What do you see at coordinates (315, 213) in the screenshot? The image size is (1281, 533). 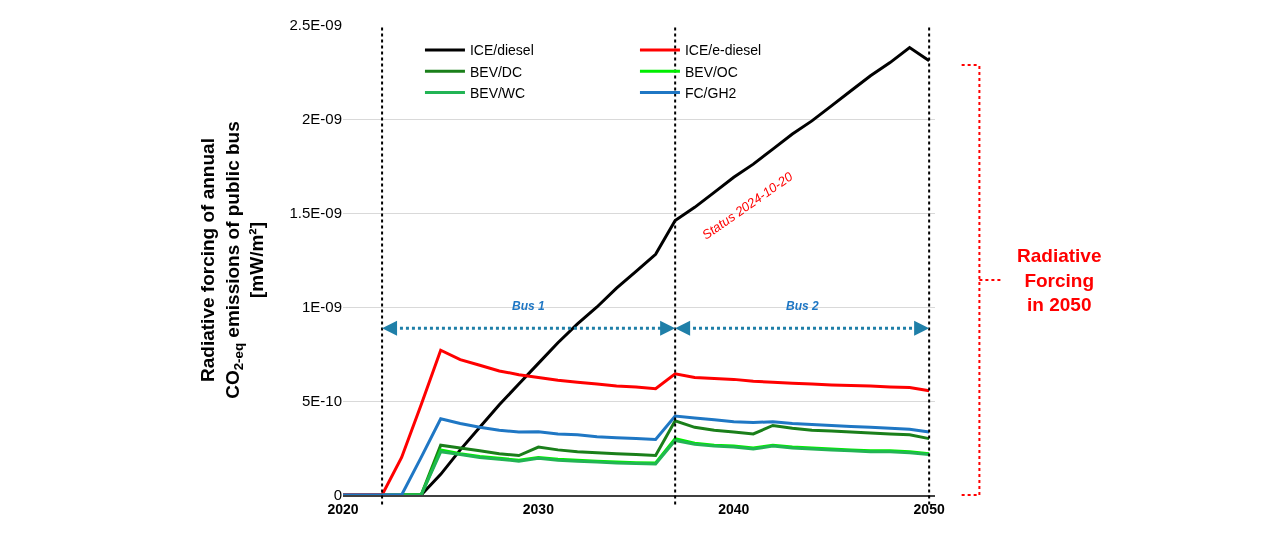 I see `y-tick-label: 1.5E-09` at bounding box center [315, 213].